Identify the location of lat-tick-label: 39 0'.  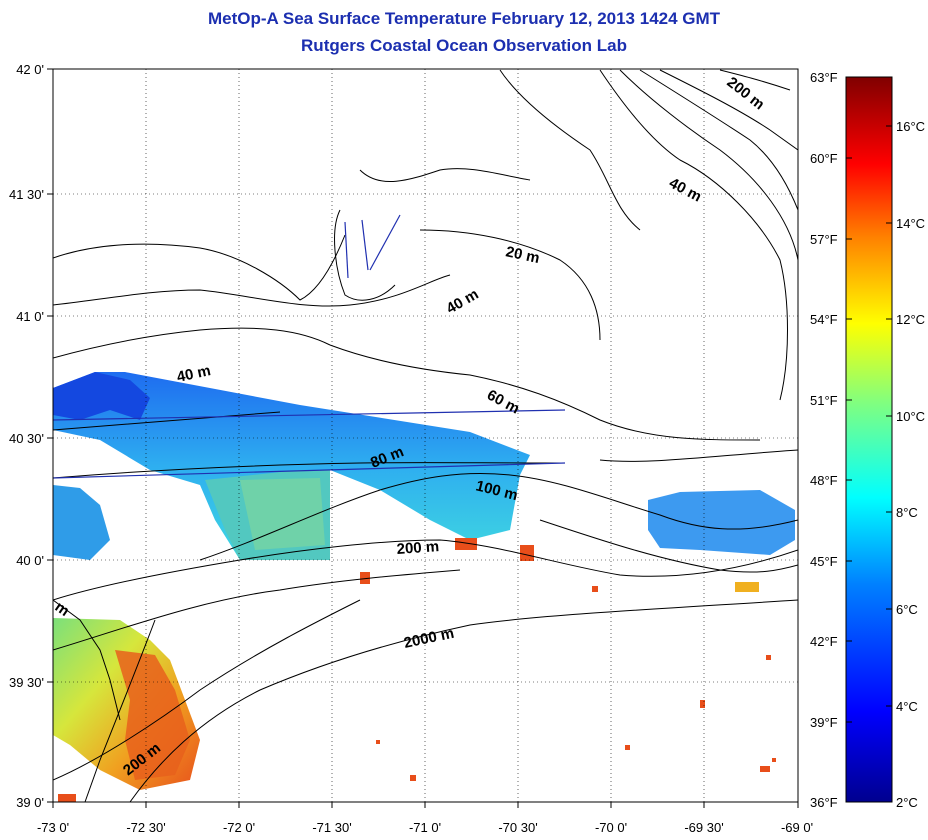
(30, 802).